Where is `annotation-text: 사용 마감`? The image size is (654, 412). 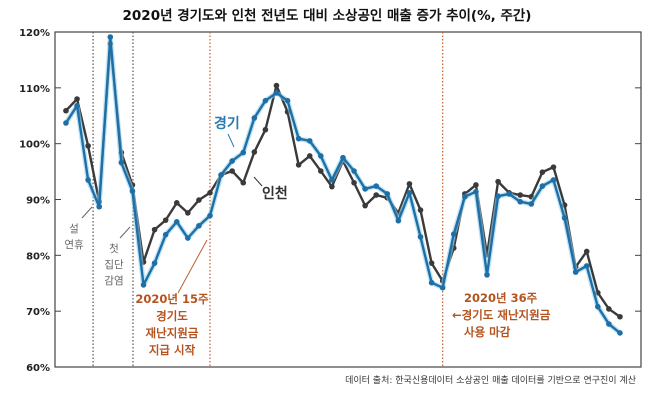
annotation-text: 사용 마감 is located at coordinates (487, 332).